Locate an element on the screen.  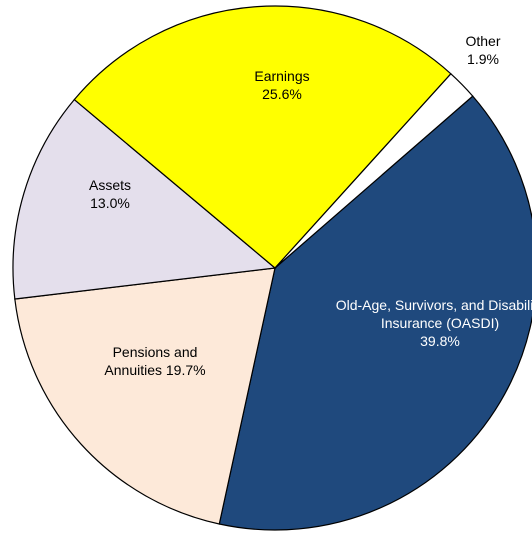
value-label: 1.9% is located at coordinates (483, 59).